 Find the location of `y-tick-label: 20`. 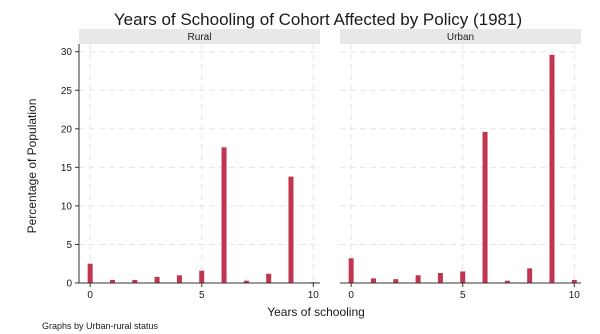

y-tick-label: 20 is located at coordinates (67, 129).